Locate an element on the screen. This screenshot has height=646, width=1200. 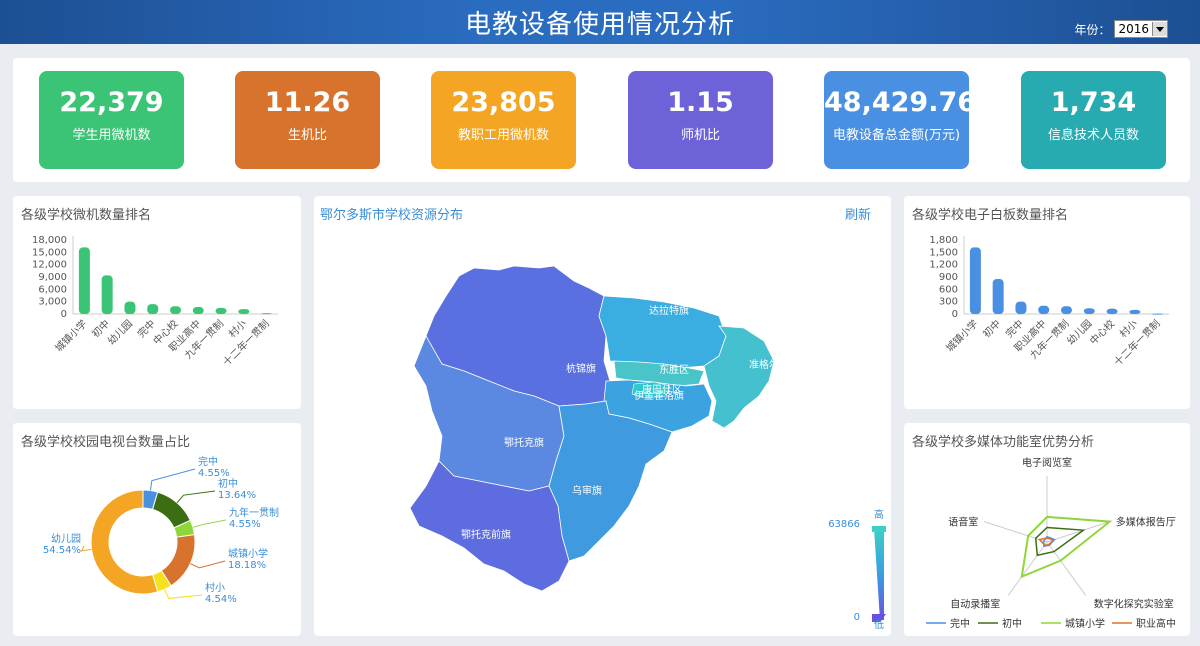
slice-name-label: 村小 is located at coordinates (215, 587).